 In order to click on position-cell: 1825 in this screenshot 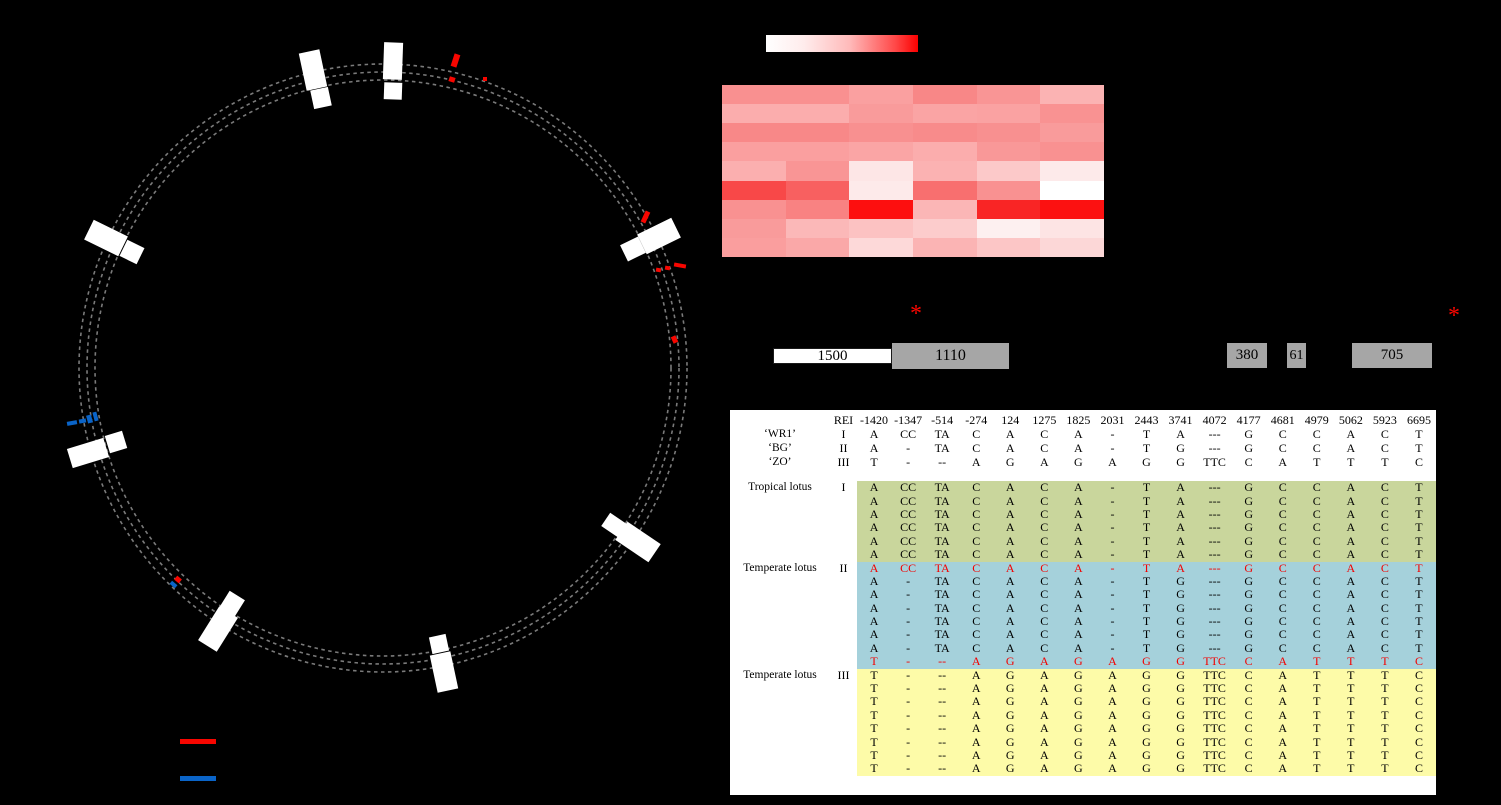, I will do `click(1078, 420)`.